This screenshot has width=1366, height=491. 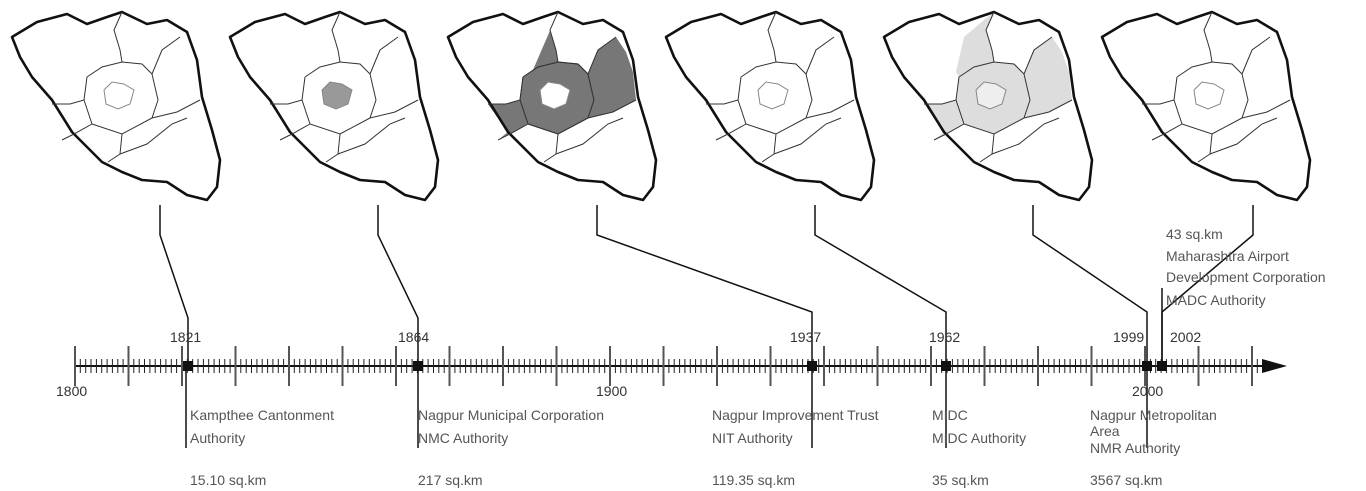 I want to click on event-area-1999: 3567 sq.km, so click(x=1126, y=480).